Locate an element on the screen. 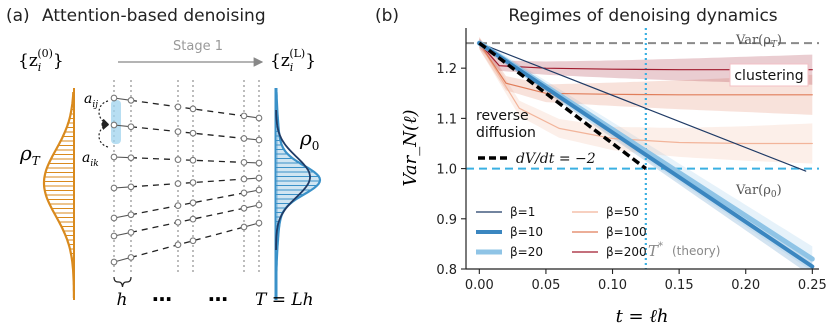  y-tick-label: 1.0 is located at coordinates (446, 170).